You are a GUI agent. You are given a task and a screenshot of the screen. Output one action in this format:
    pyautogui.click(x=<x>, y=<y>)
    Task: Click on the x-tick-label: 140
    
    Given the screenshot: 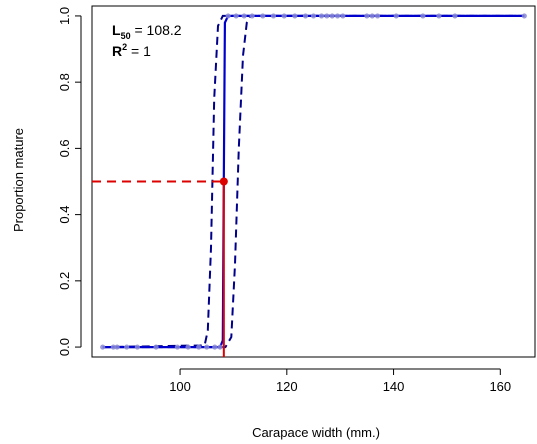 What is the action you would take?
    pyautogui.click(x=394, y=386)
    